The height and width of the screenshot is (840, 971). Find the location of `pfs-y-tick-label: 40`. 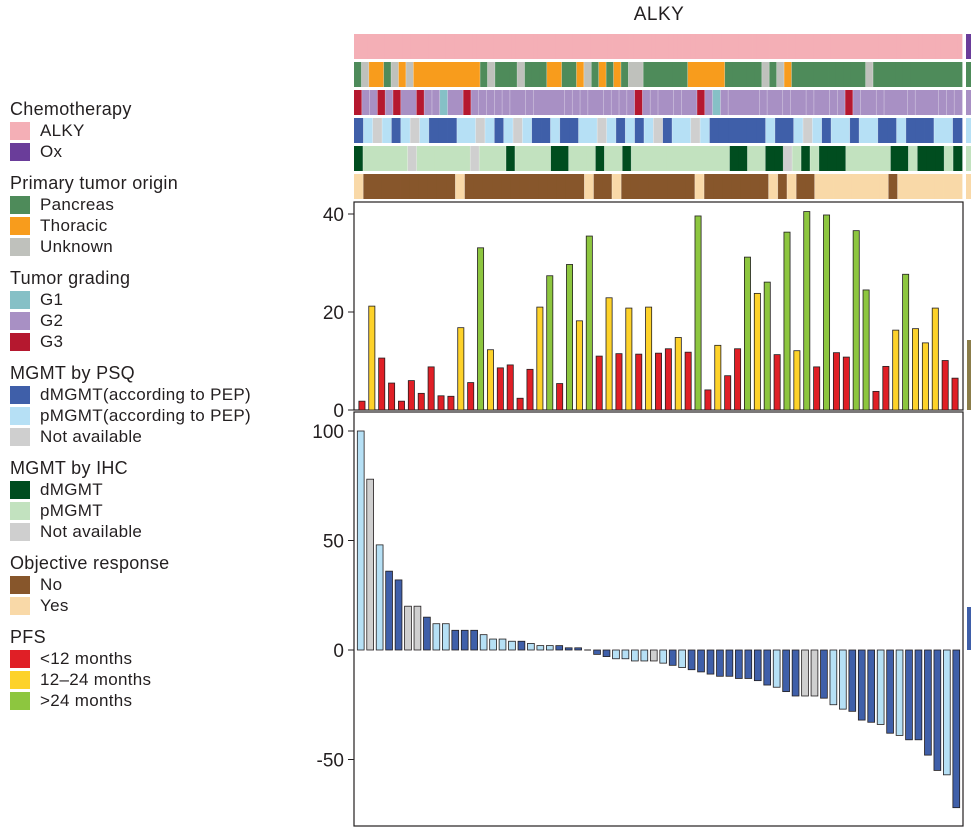

pfs-y-tick-label: 40 is located at coordinates (333, 215).